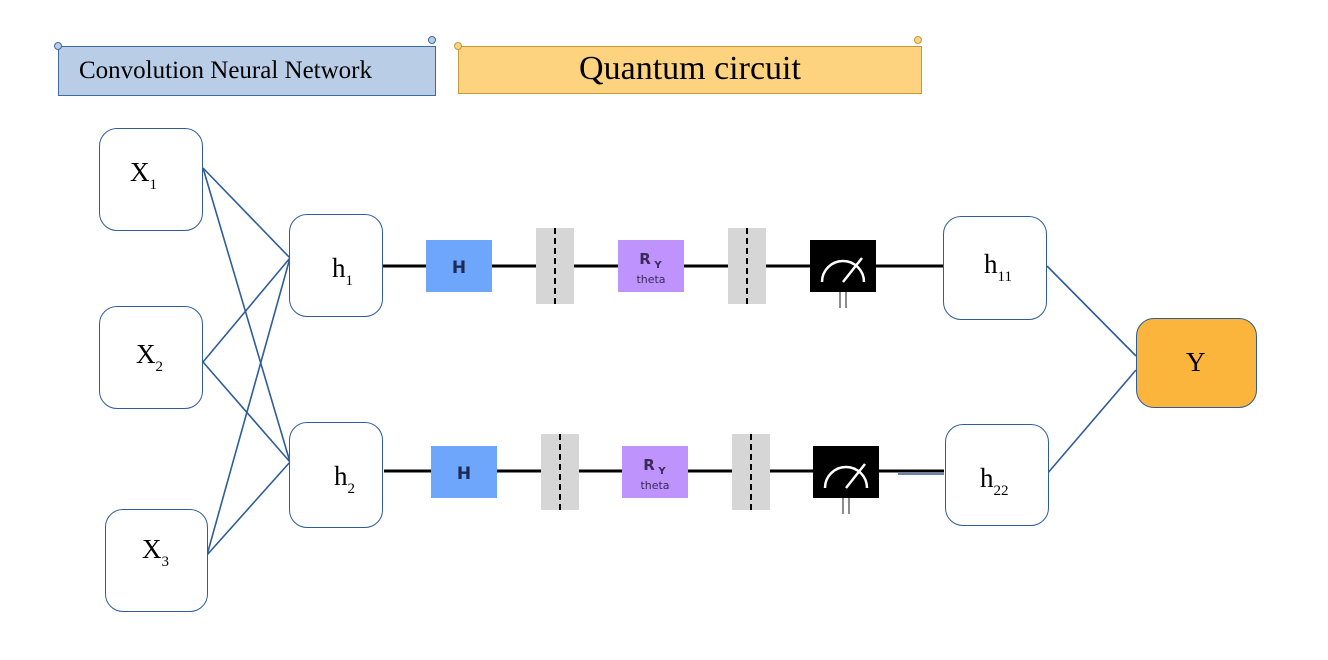 The image size is (1328, 660). What do you see at coordinates (994, 481) in the screenshot?
I see `measured-node-h22-label: h22` at bounding box center [994, 481].